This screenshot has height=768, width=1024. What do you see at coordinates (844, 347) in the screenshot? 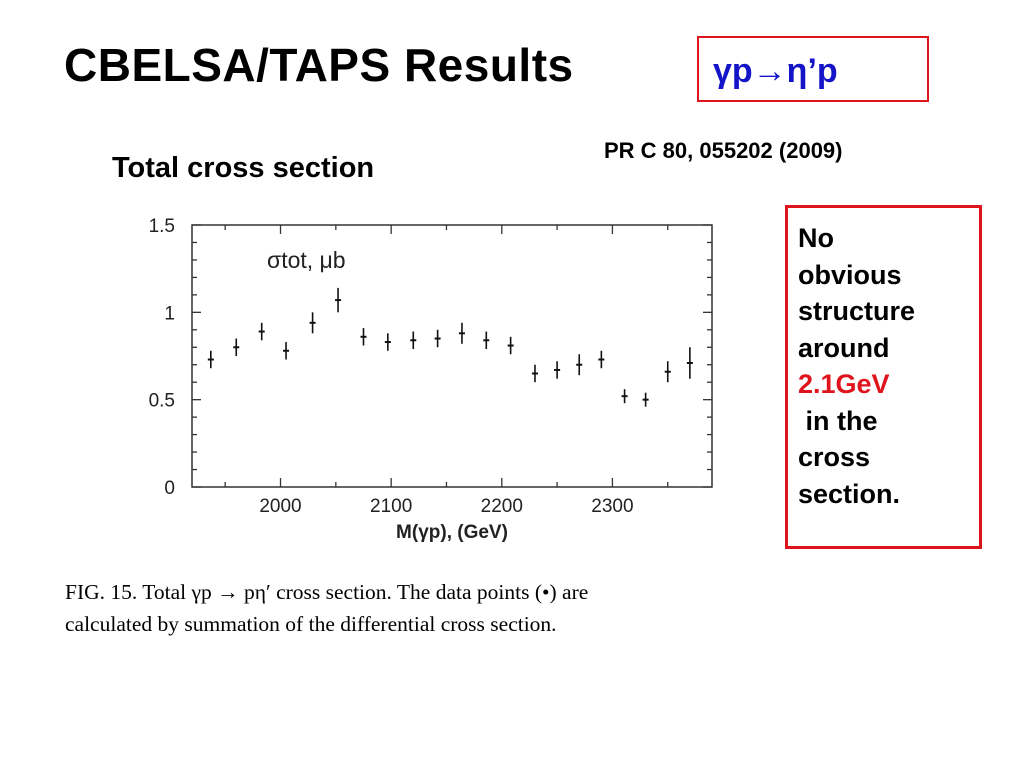
I see `note-line: around` at bounding box center [844, 347].